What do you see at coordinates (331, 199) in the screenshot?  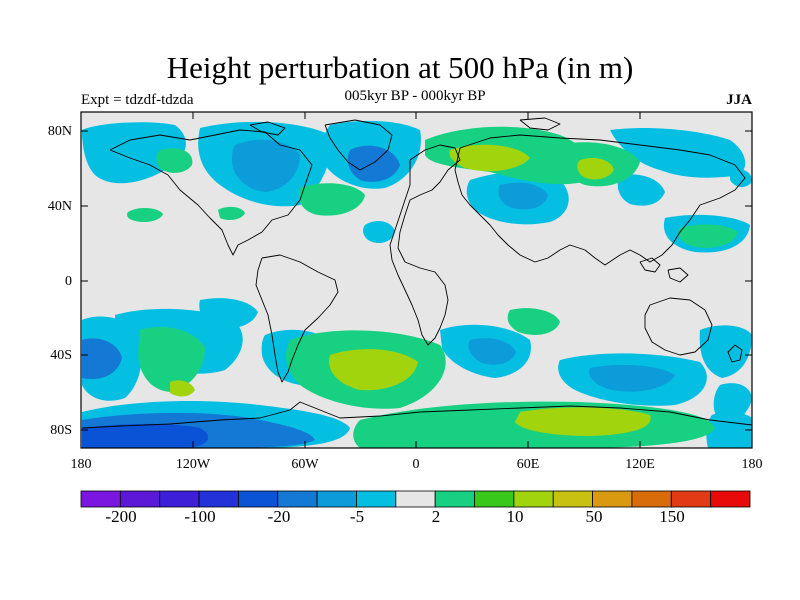 I see `anomaly-atlantic-north` at bounding box center [331, 199].